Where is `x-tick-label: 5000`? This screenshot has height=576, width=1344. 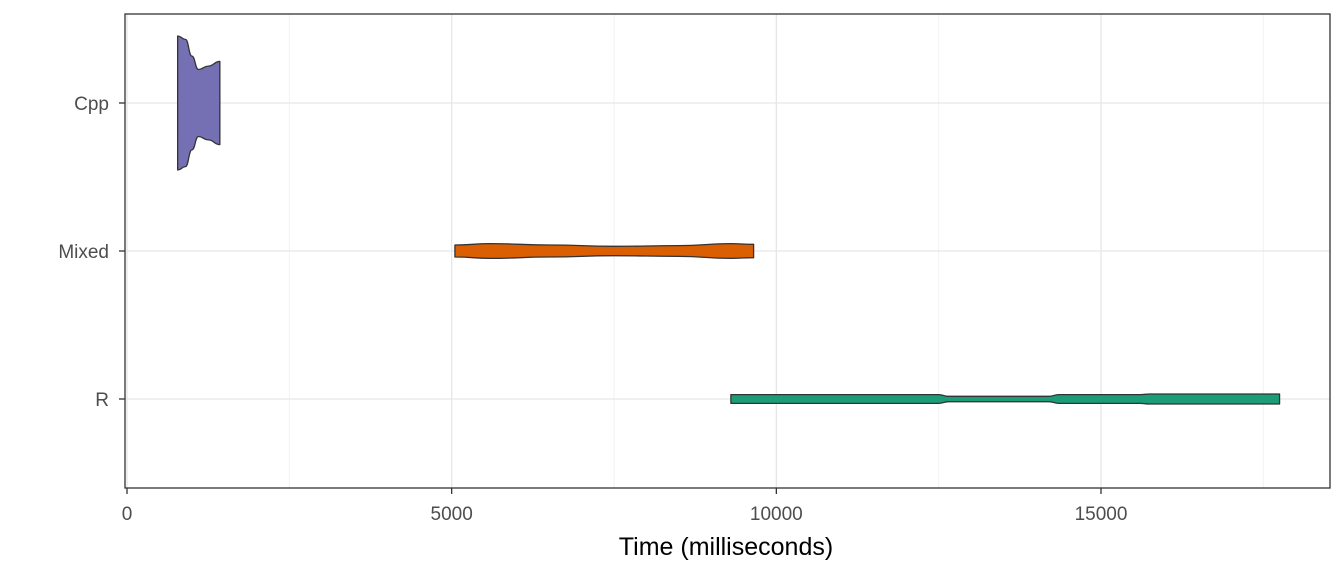
x-tick-label: 5000 is located at coordinates (452, 514).